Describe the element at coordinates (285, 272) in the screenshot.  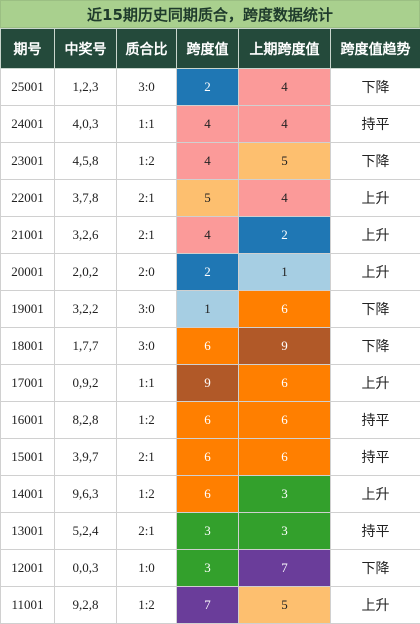
I see `cell-prev-span: 1` at that location.